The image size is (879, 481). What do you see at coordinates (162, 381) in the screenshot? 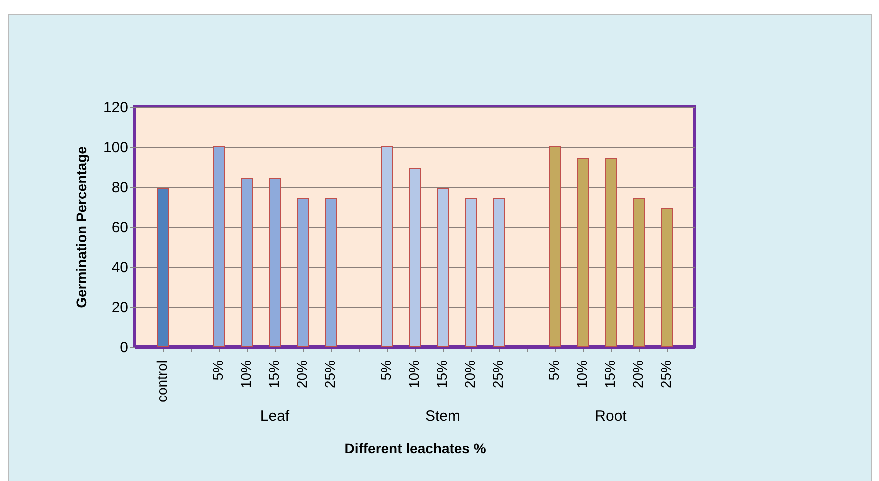
I see `x-tick-label: control` at bounding box center [162, 381].